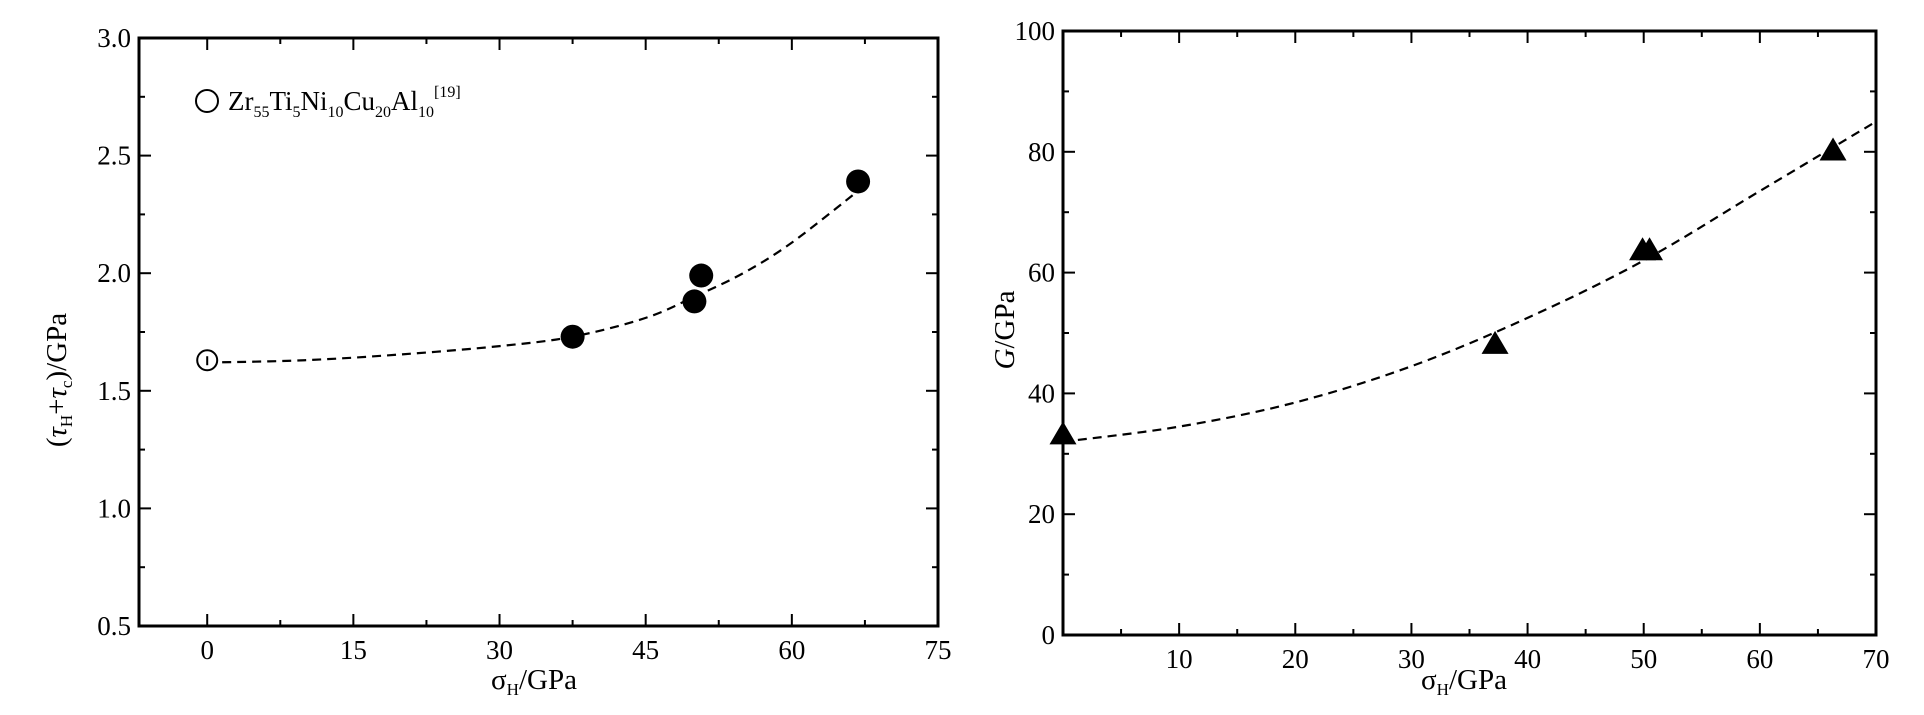  I want to click on legend-text-part: [19], so click(447, 92).